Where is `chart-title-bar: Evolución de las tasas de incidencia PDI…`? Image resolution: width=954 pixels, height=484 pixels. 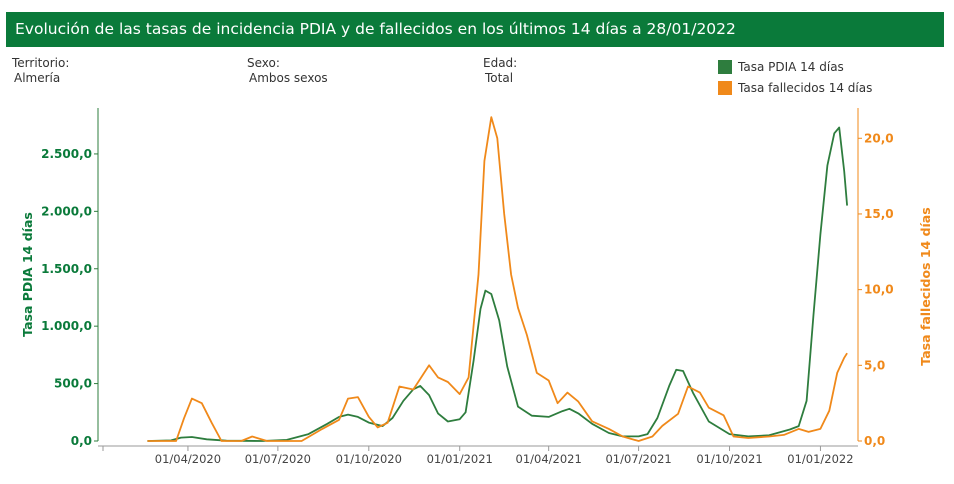
chart-title-bar: Evolución de las tasas de incidencia PDI… is located at coordinates (475, 29).